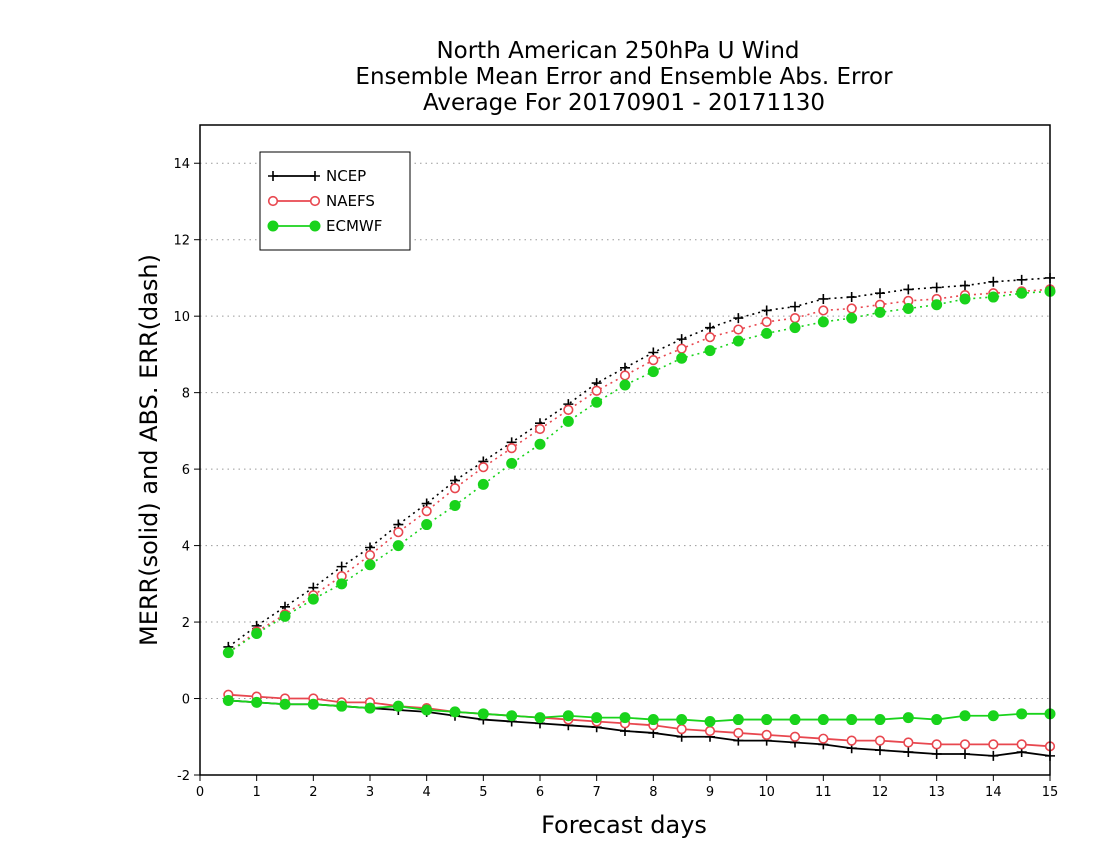 This screenshot has height=850, width=1100. What do you see at coordinates (823, 792) in the screenshot?
I see `x-tick-label: 11` at bounding box center [823, 792].